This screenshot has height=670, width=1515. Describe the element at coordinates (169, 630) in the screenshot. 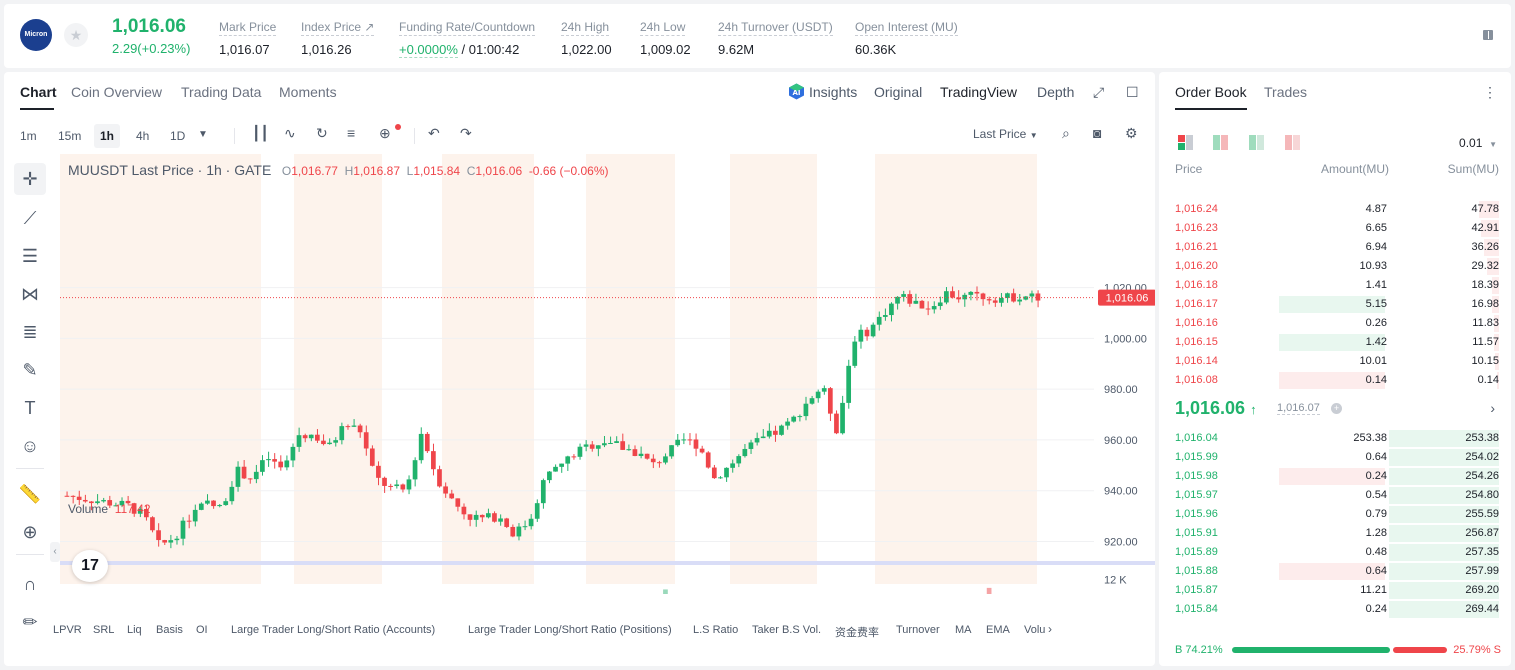

I see `indicator-3: Basis` at that location.